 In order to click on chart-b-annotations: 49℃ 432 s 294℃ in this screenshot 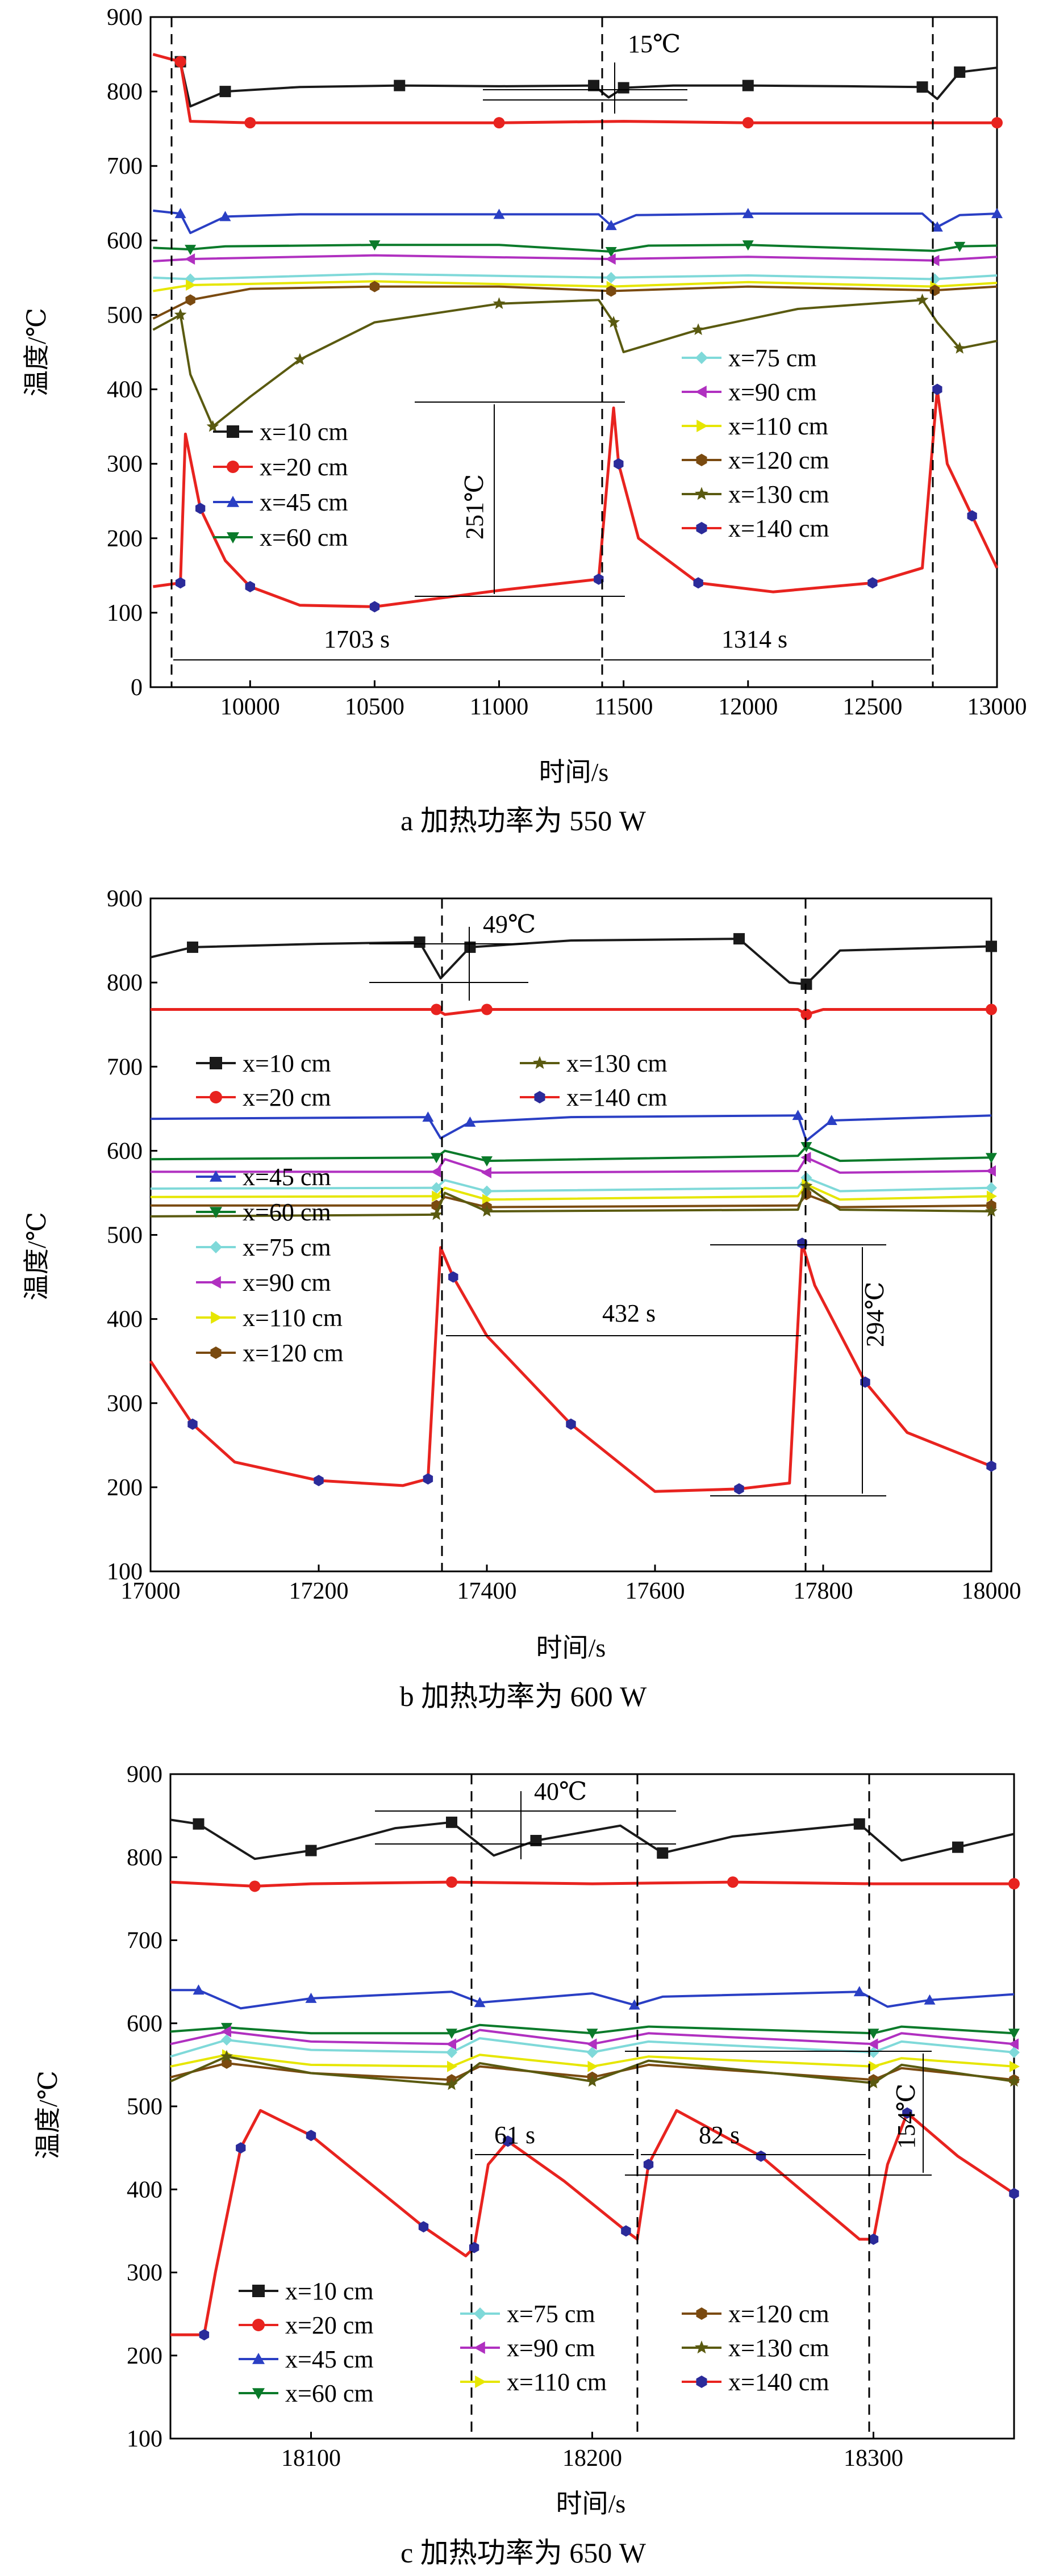, I will do `click(629, 1234)`.